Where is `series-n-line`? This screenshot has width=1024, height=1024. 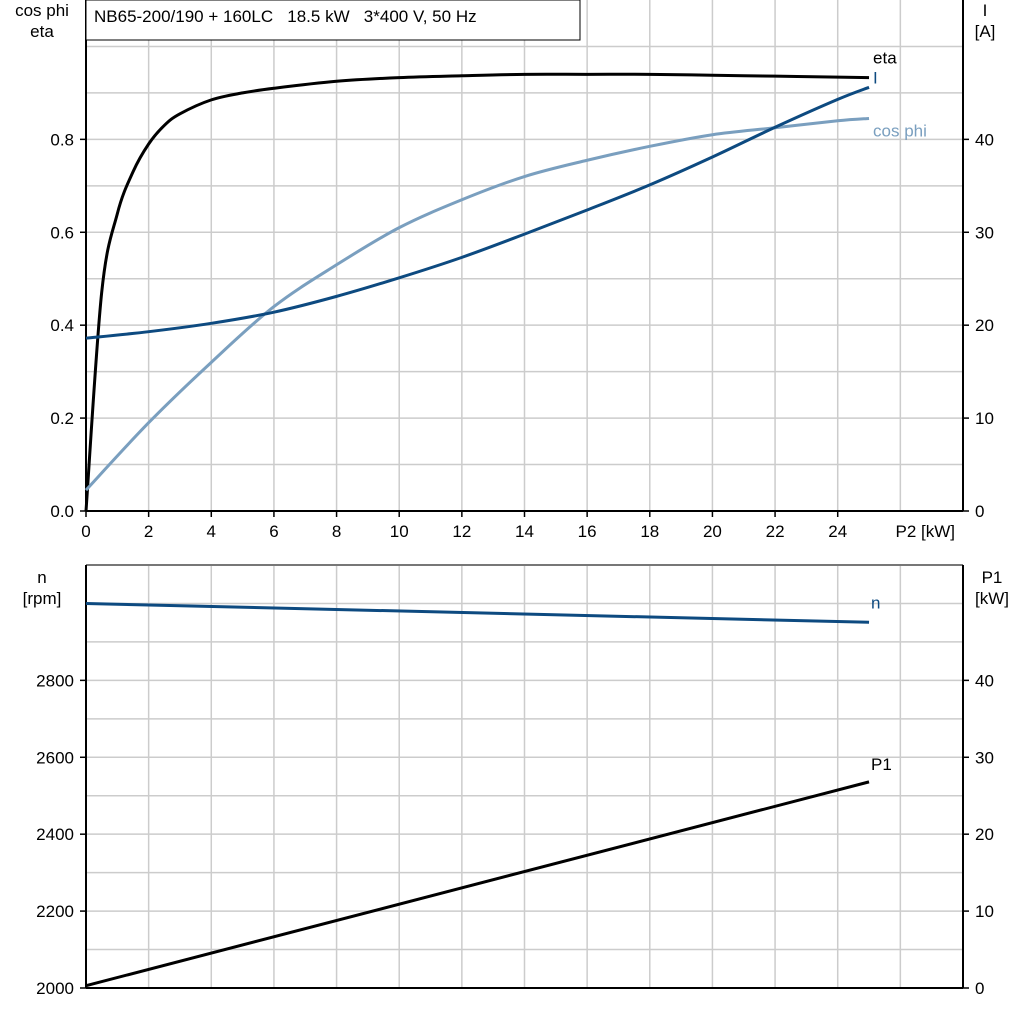
series-n-line is located at coordinates (477, 612).